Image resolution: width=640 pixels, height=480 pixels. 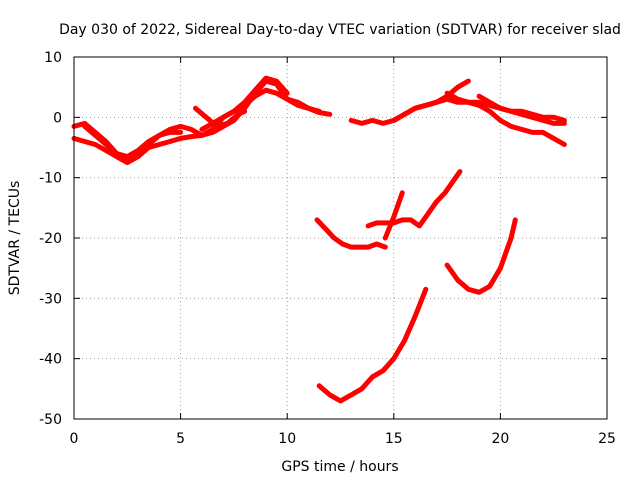 I want to click on y-axis-label: SDTVAR / TECUs, so click(x=15, y=238).